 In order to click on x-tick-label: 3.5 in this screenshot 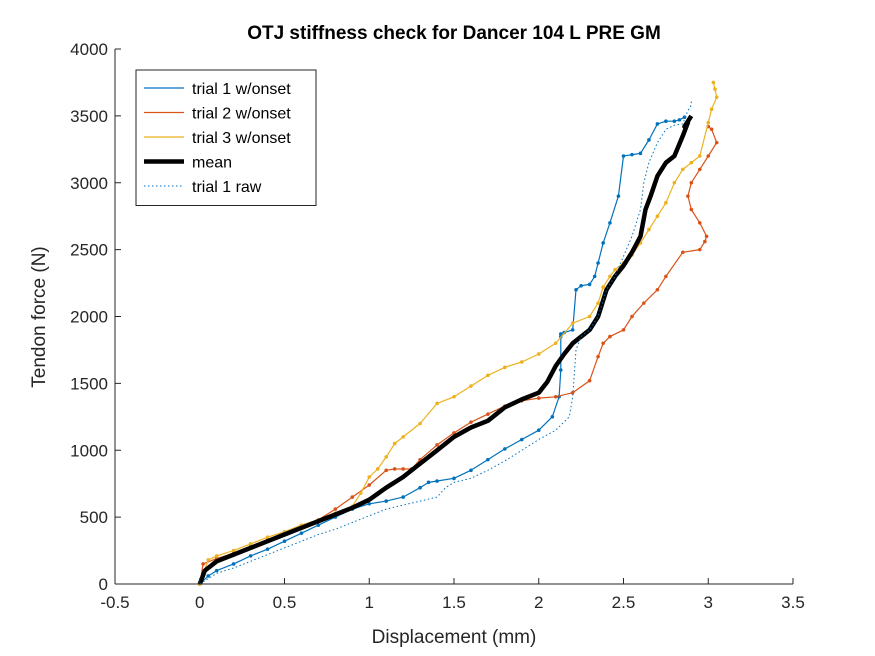, I will do `click(793, 602)`.